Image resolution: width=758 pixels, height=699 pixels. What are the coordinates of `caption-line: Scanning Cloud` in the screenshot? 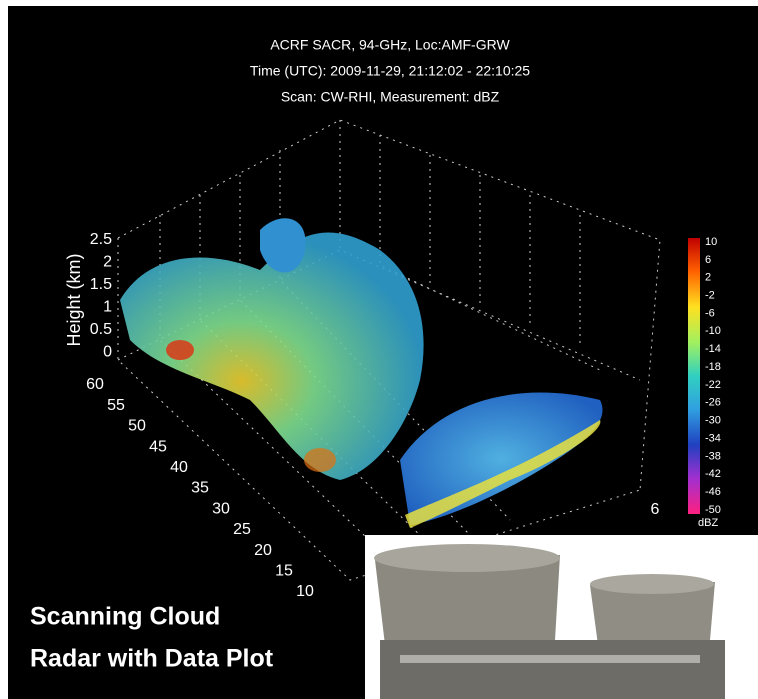 It's located at (125, 617).